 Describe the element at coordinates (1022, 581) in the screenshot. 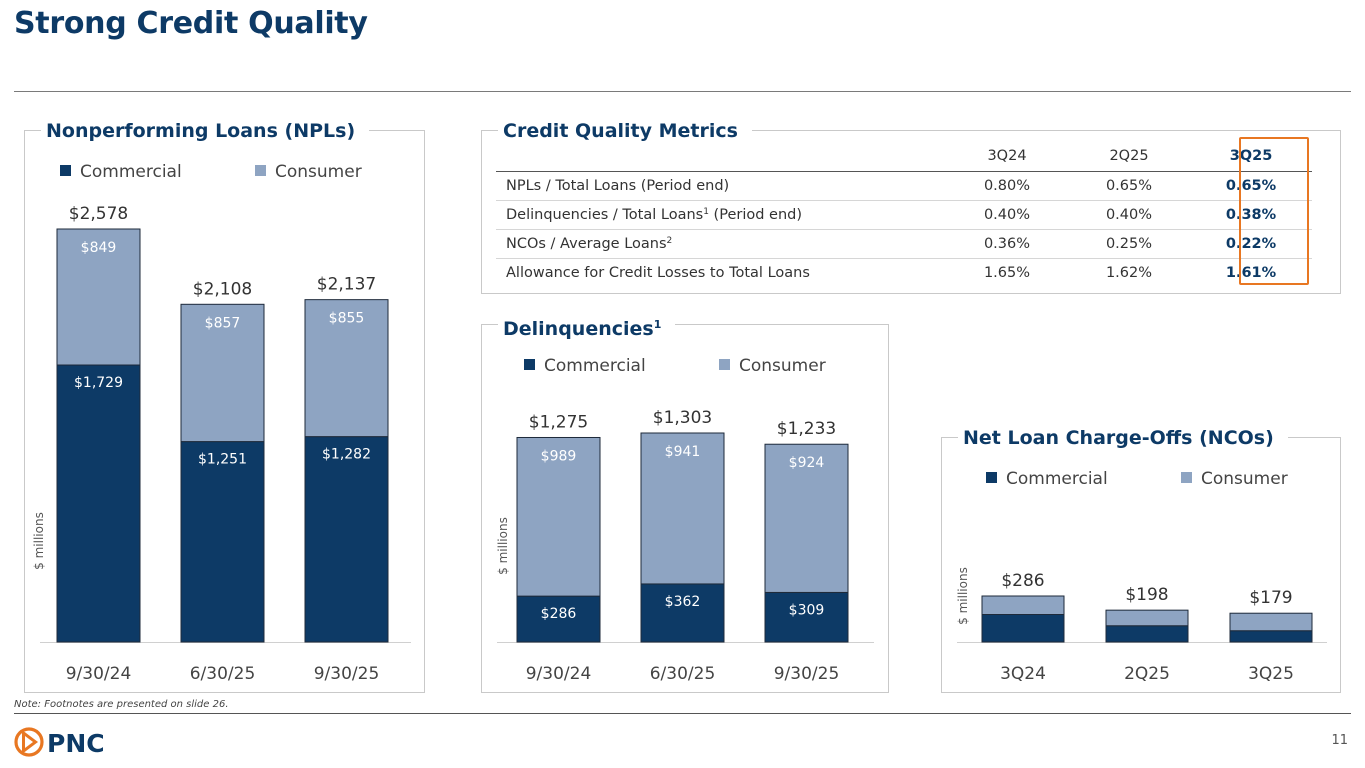

I see `nco-total-label-0: $286` at that location.